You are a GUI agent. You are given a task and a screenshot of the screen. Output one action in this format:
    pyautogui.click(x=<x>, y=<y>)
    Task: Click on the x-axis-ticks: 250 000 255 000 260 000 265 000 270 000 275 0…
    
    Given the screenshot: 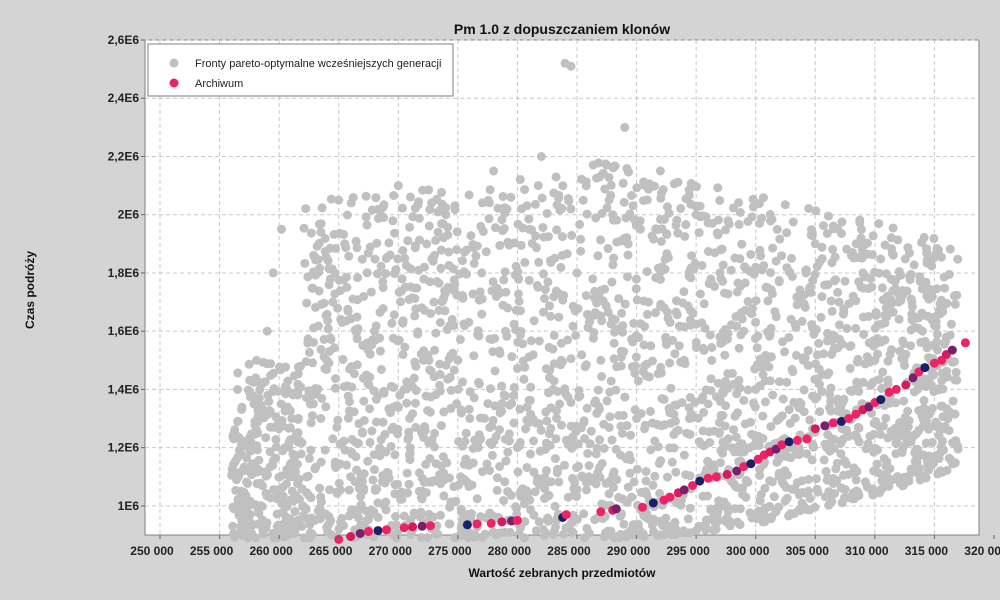 What is the action you would take?
    pyautogui.click(x=565, y=546)
    